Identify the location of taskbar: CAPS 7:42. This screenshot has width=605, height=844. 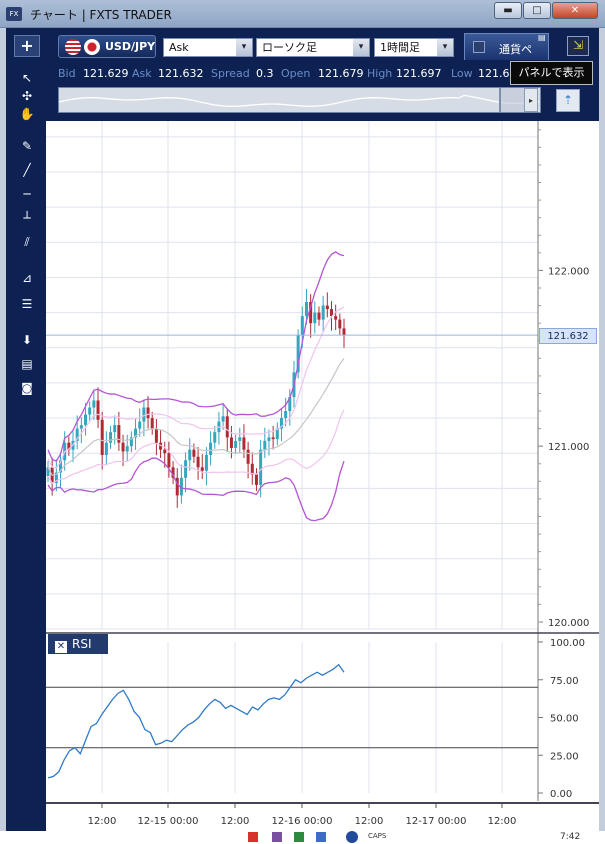
(302, 837).